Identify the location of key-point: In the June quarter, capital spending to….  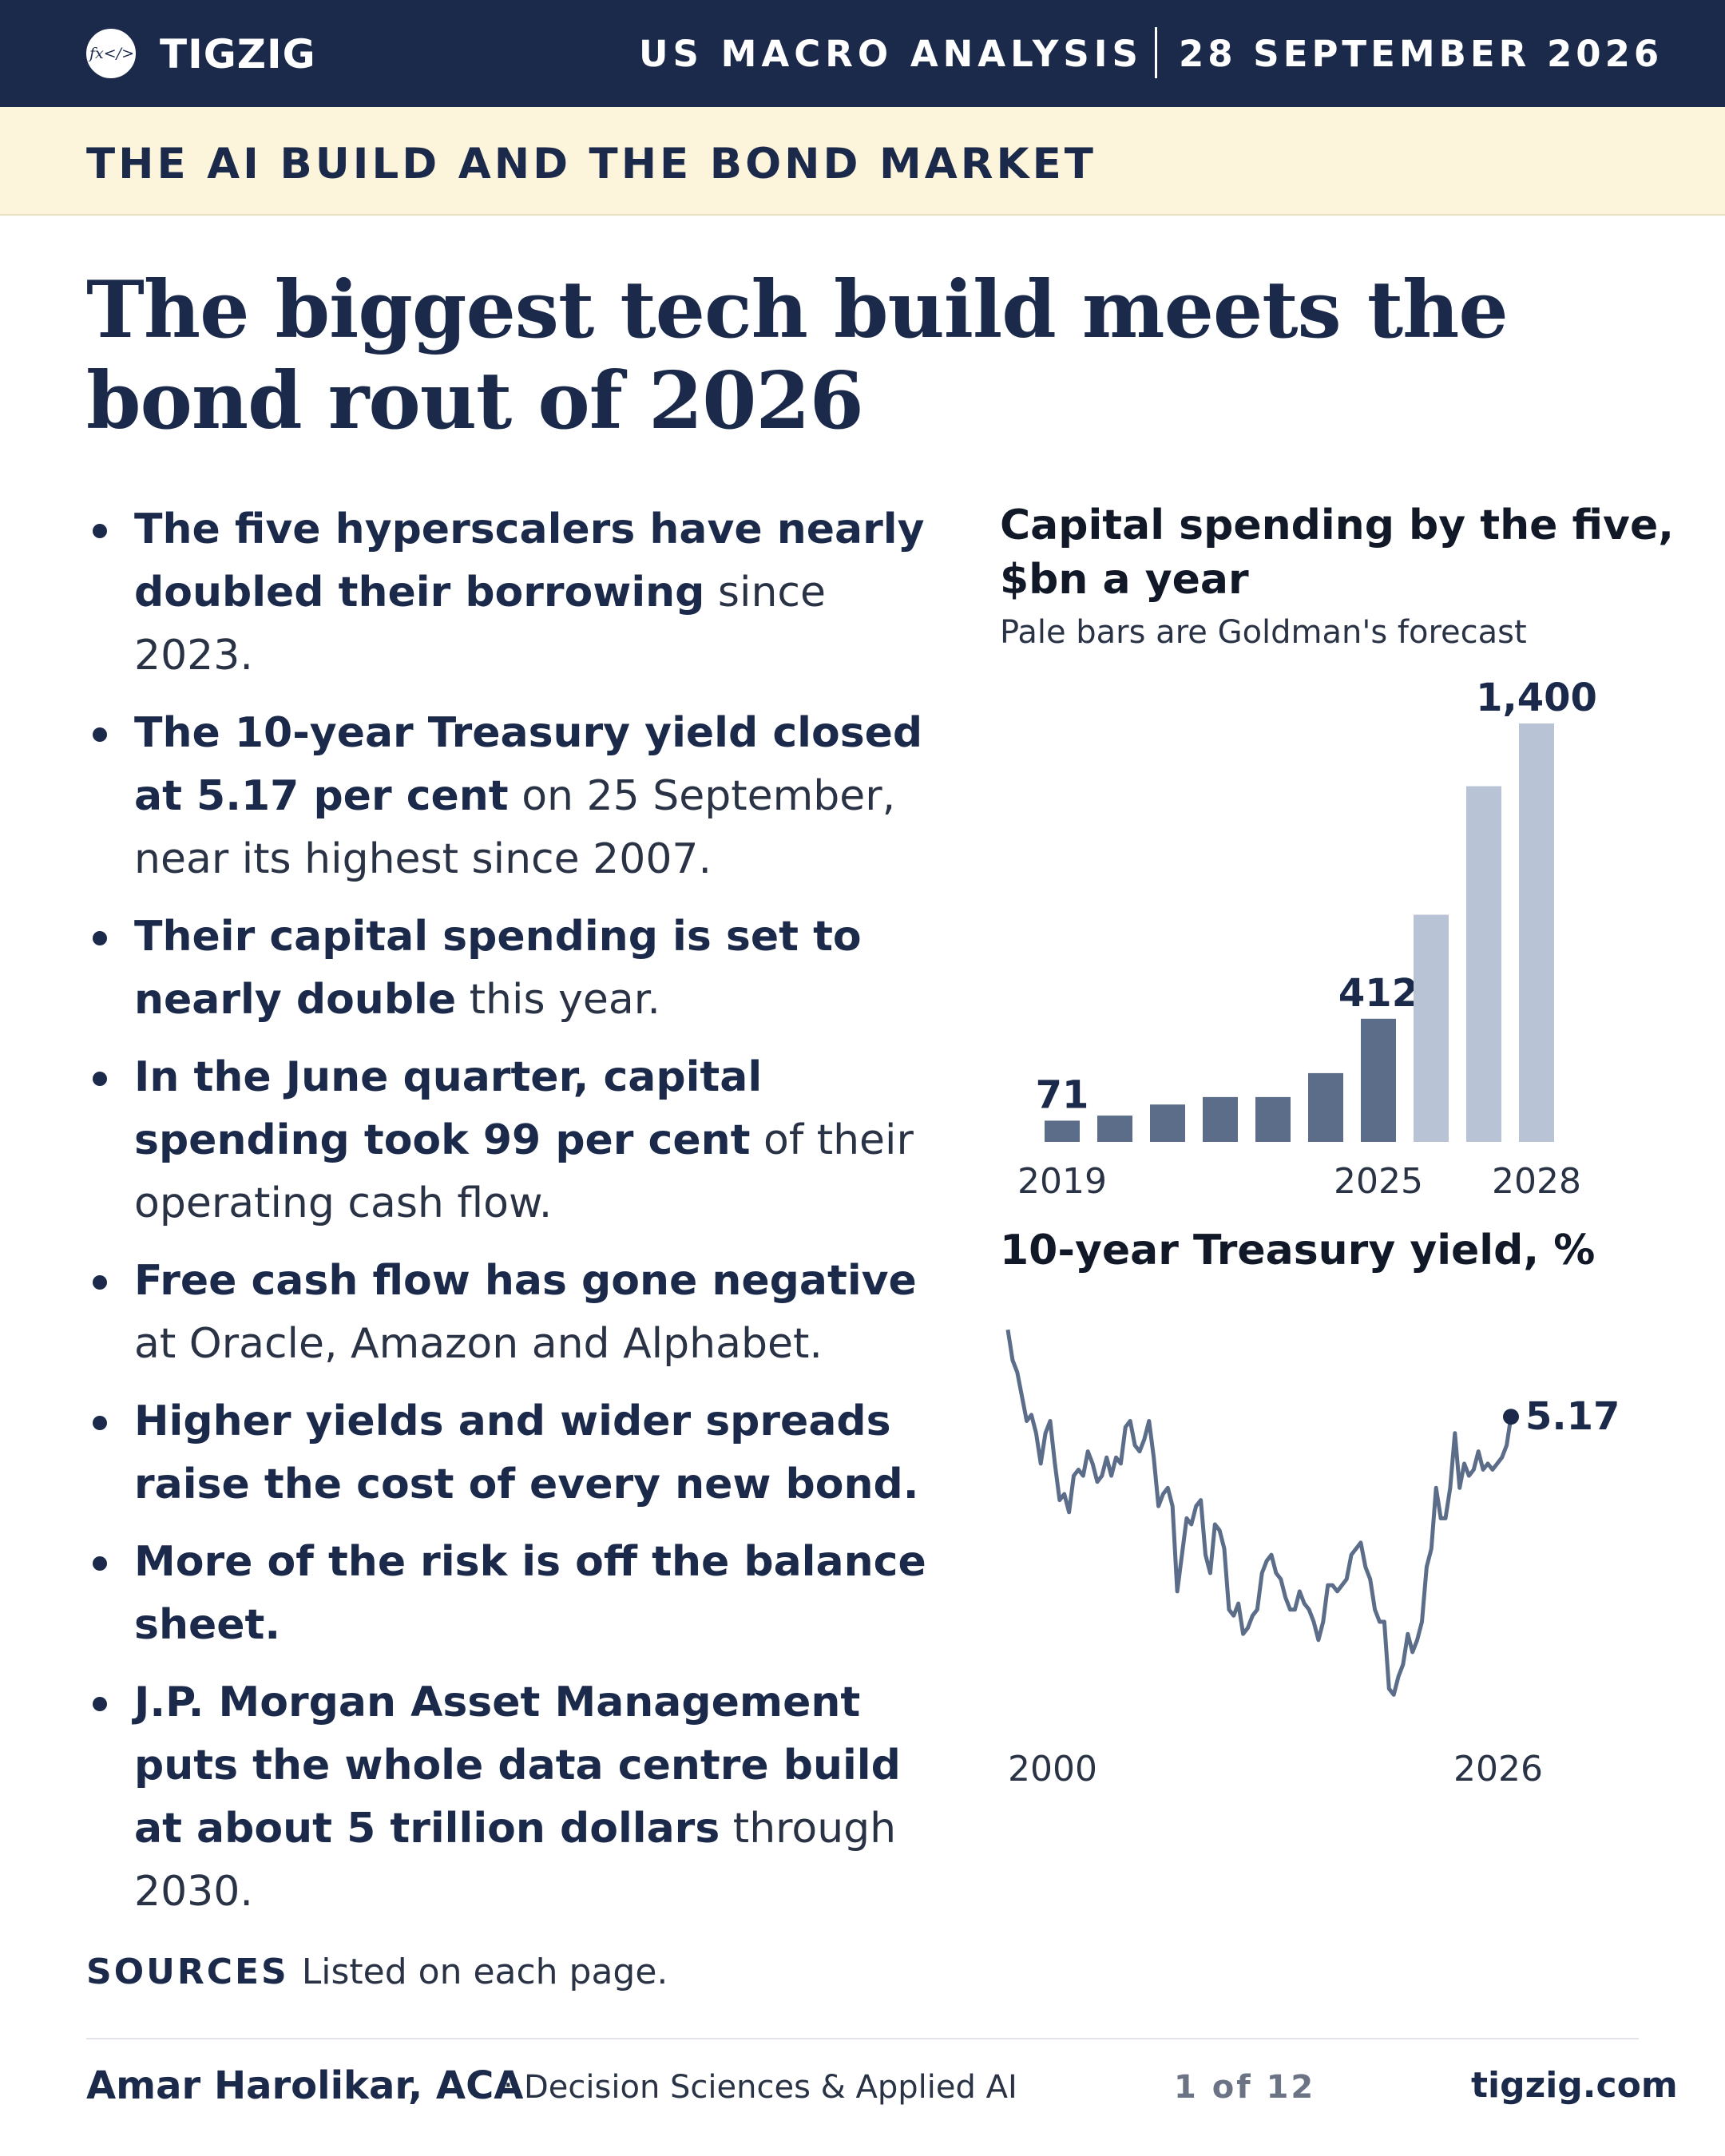
(517, 1140).